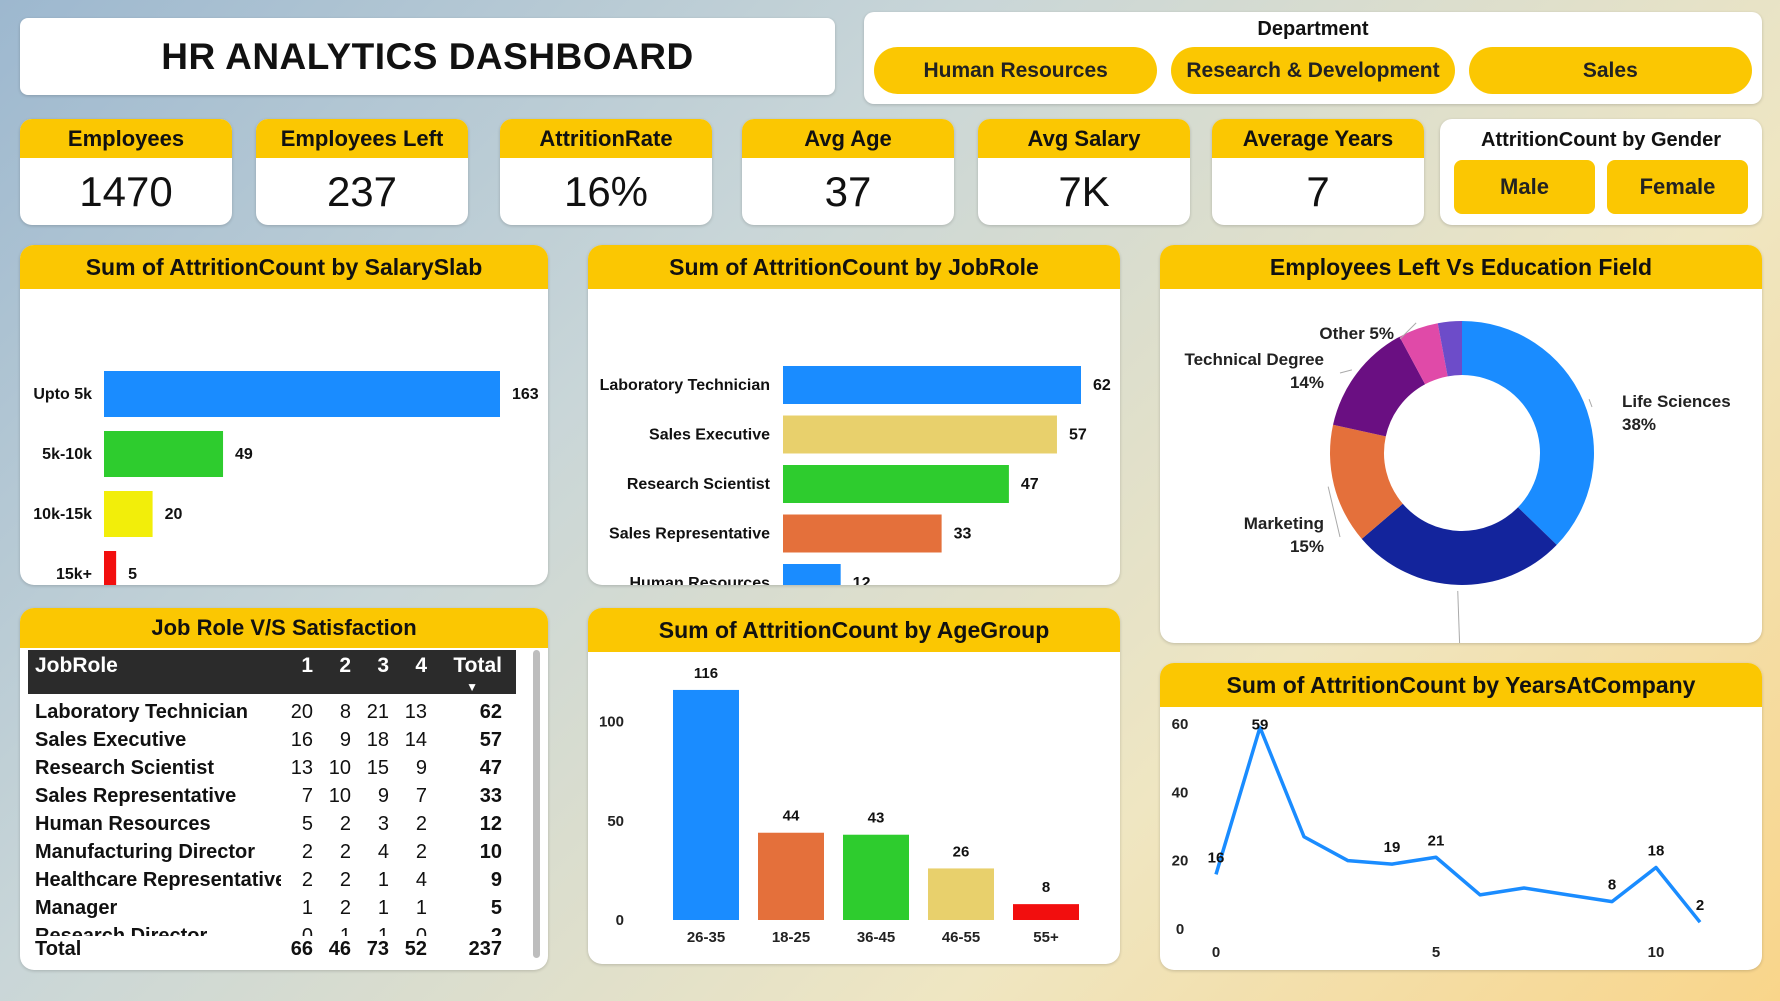  Describe the element at coordinates (272, 824) in the screenshot. I see `table-row: Human Resources 5 2 3 2 12` at that location.